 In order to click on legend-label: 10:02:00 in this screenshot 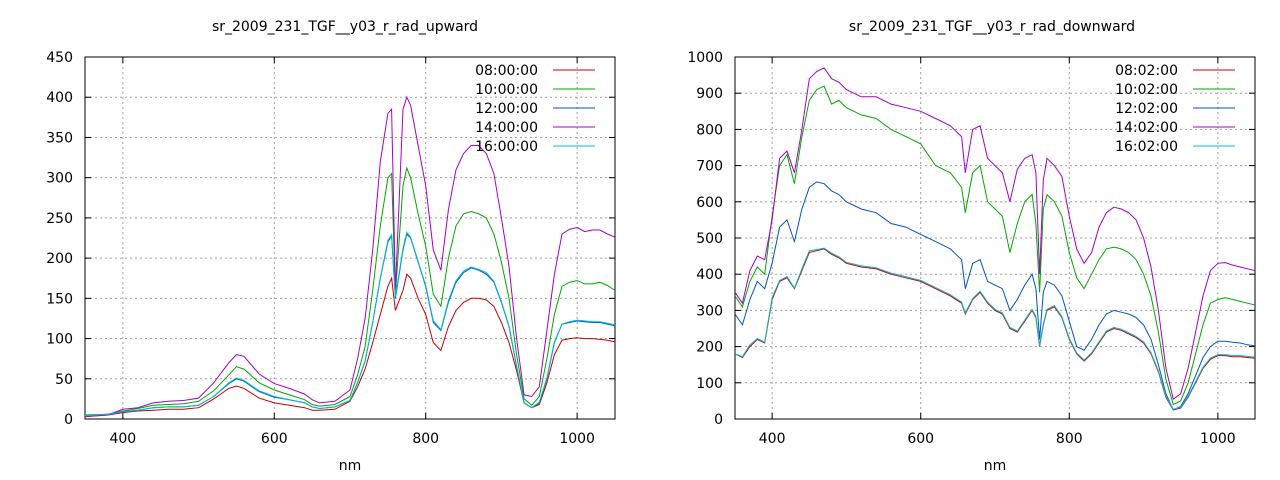, I will do `click(1146, 90)`.